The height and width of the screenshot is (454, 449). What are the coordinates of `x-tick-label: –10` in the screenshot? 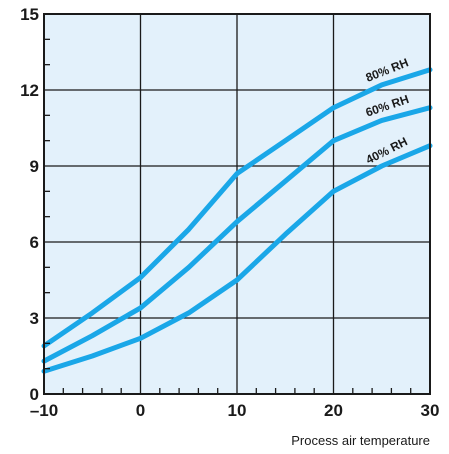 It's located at (44, 410).